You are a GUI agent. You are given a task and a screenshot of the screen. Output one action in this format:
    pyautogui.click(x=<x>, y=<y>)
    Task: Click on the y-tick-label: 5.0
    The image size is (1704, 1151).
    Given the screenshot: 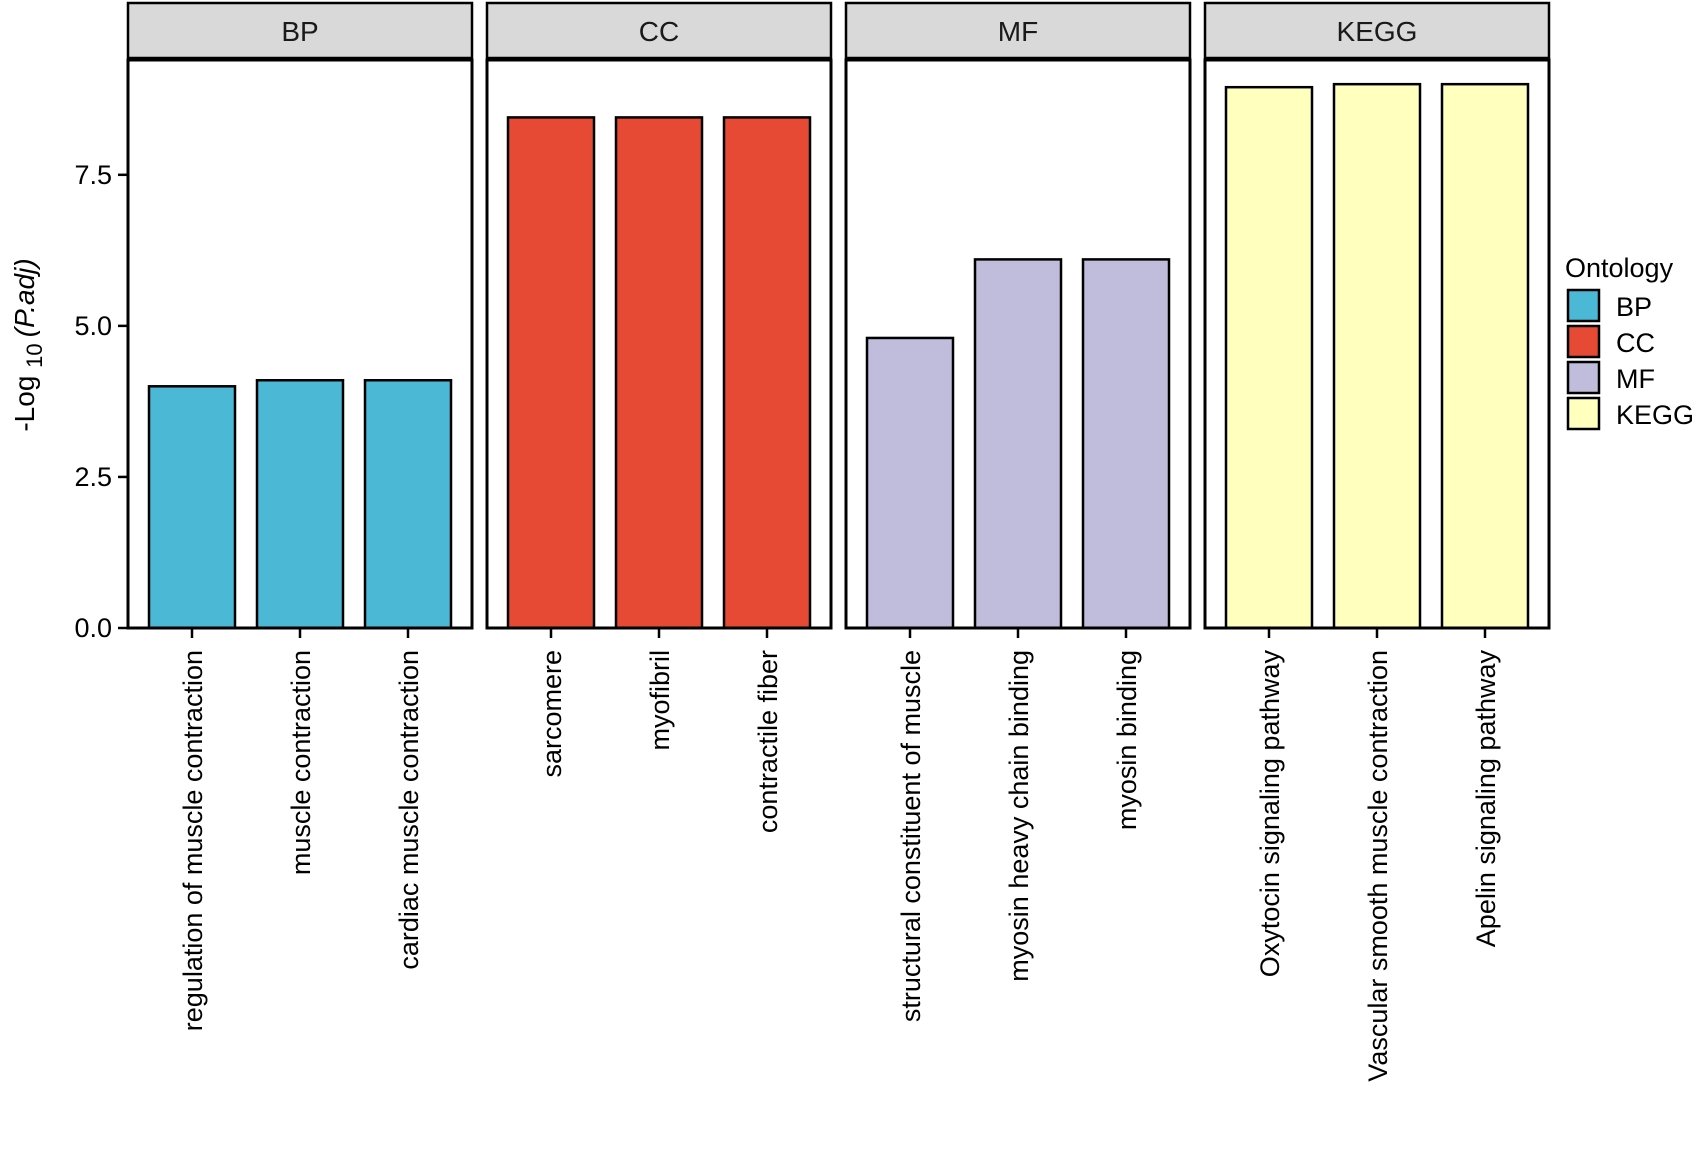 What is the action you would take?
    pyautogui.click(x=93, y=326)
    